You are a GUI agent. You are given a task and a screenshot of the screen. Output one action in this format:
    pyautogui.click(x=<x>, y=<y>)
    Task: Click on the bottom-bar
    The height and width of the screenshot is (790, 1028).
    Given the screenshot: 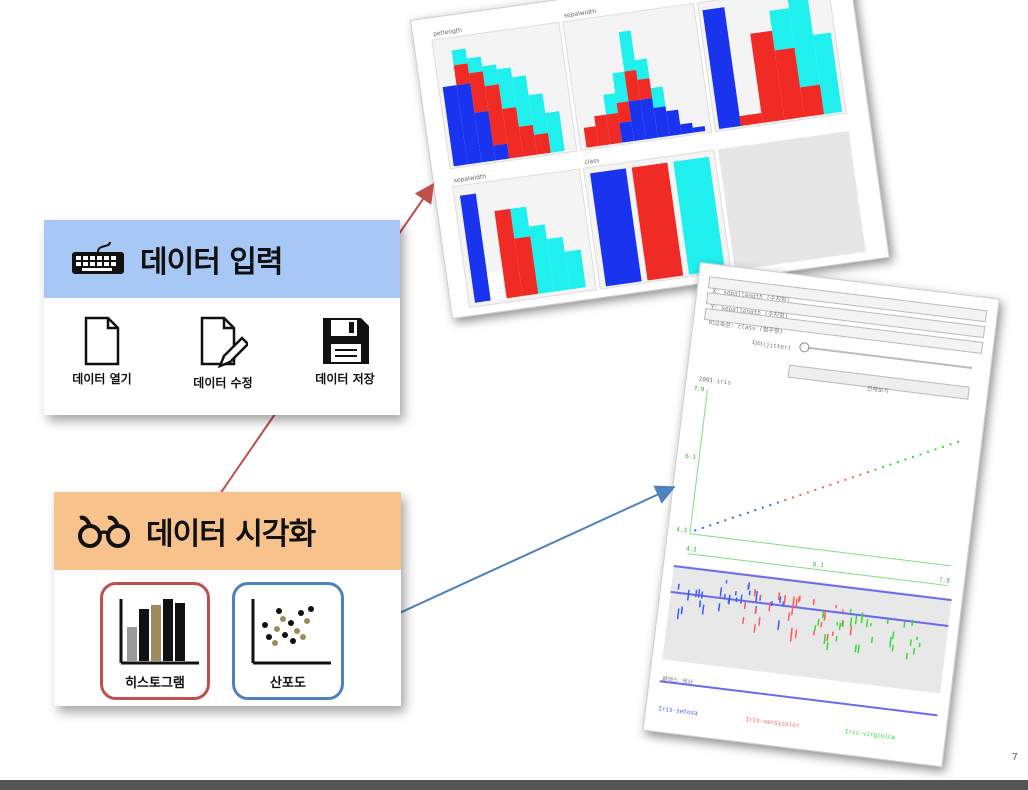 What is the action you would take?
    pyautogui.click(x=514, y=785)
    